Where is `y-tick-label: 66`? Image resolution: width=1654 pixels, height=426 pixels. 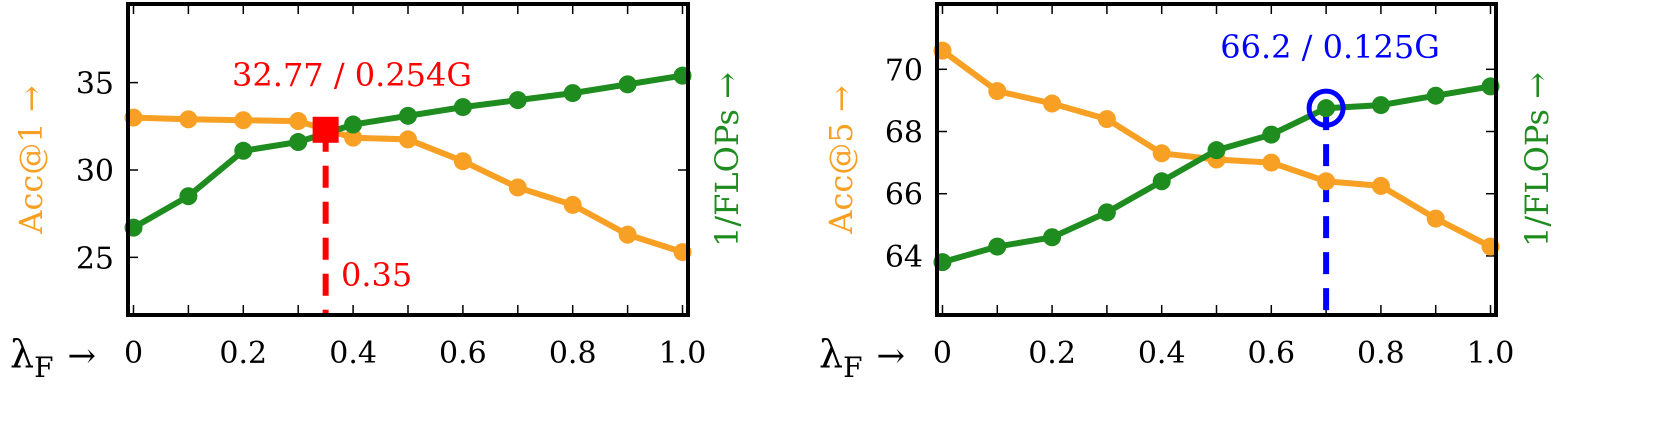
y-tick-label: 66 is located at coordinates (904, 195).